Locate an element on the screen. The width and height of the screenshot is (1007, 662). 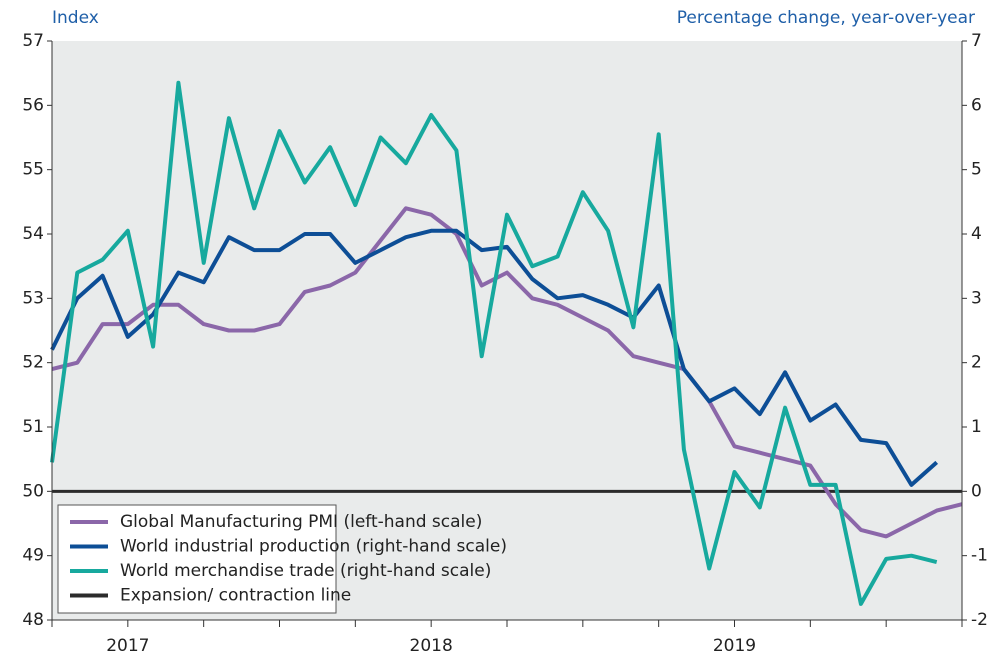
y2-tick-label: 3 is located at coordinates (976, 298).